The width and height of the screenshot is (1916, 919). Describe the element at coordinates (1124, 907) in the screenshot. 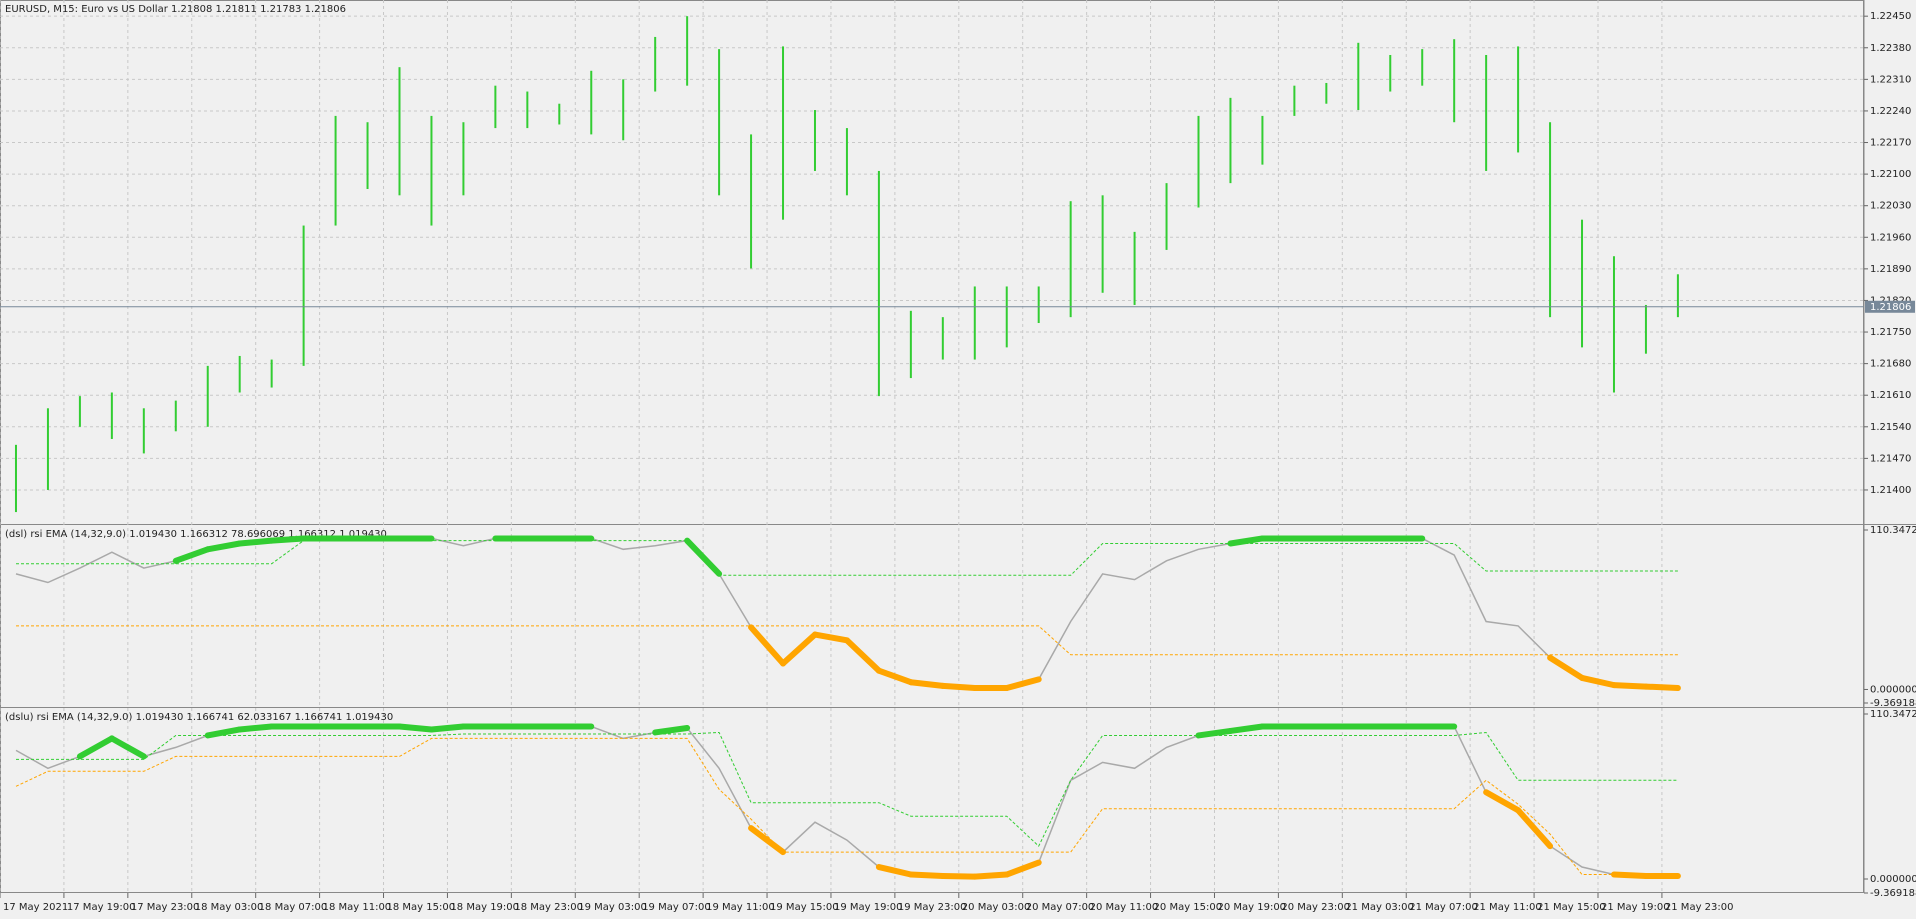

I see `x-tick-label: 20 May 11:00` at that location.